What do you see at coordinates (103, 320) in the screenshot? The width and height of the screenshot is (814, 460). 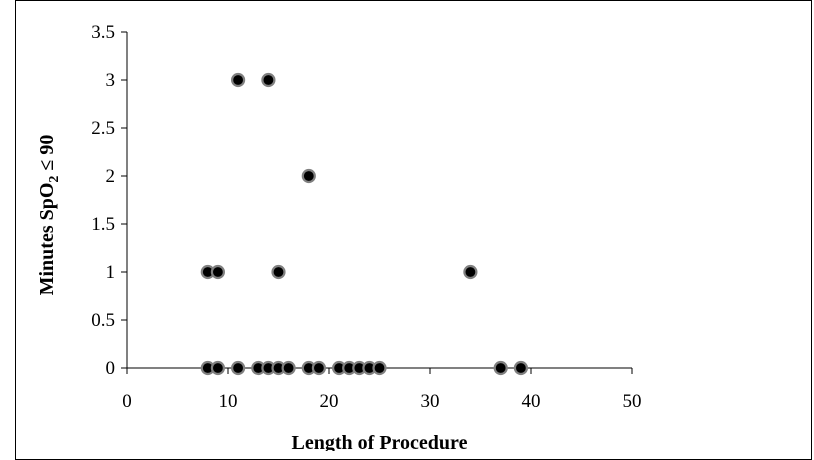 I see `y-tick-label: 0.5` at bounding box center [103, 320].